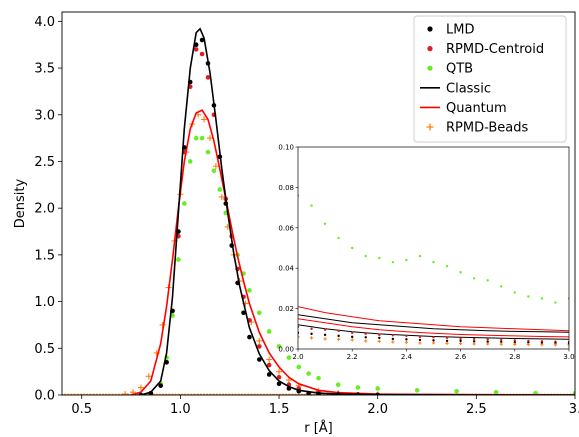 The width and height of the screenshot is (579, 437). I want to click on inset-y-tick-label: 0.06, so click(286, 228).